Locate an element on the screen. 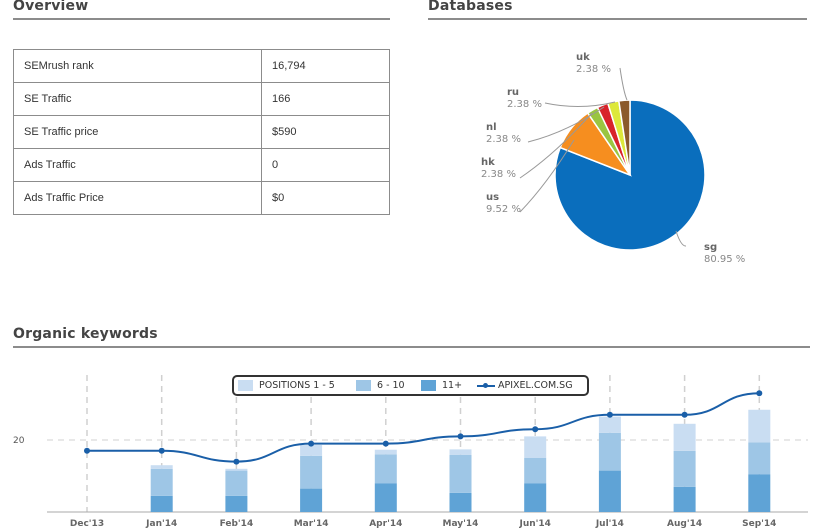 This screenshot has height=532, width=824. legend-item-domain-line: APIXEL.COM.SG is located at coordinates (525, 386).